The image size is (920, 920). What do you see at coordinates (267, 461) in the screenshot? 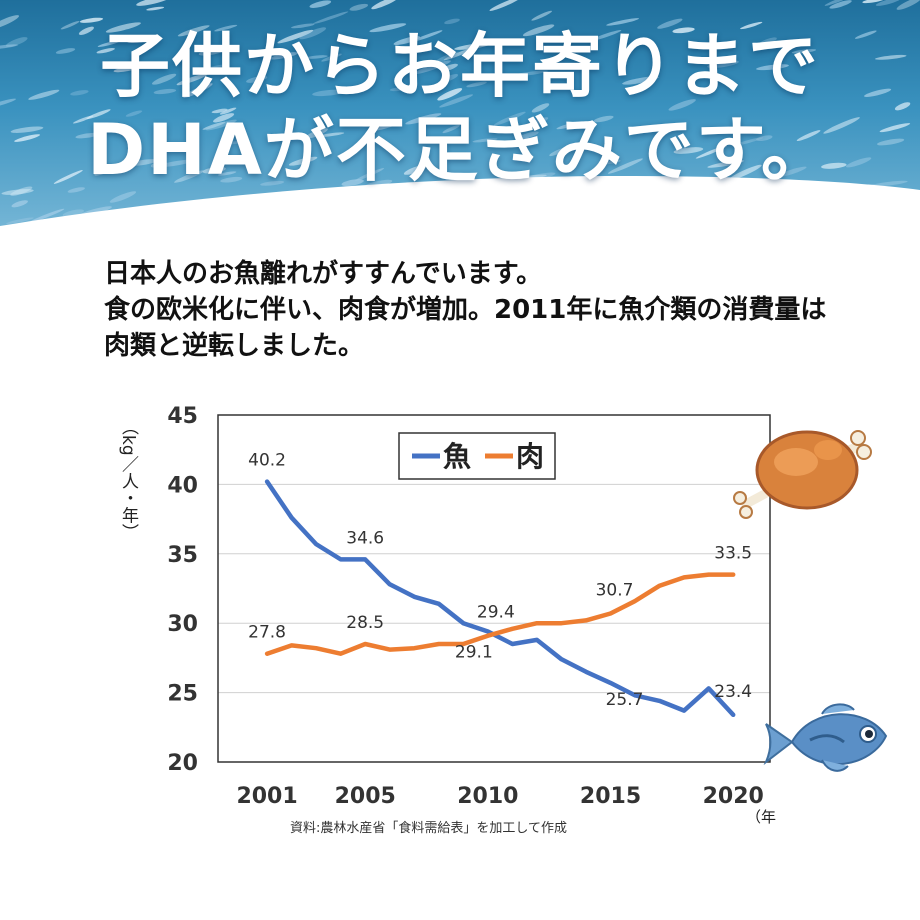
I see `data-label: 40.2` at bounding box center [267, 461].